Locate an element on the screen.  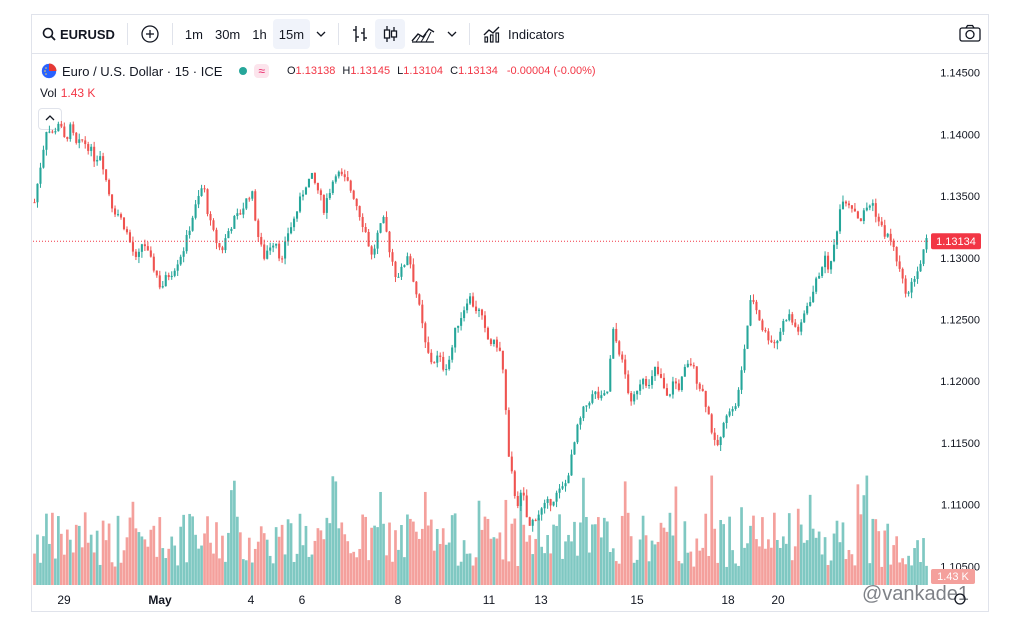
interval-30m: 30m is located at coordinates (227, 34).